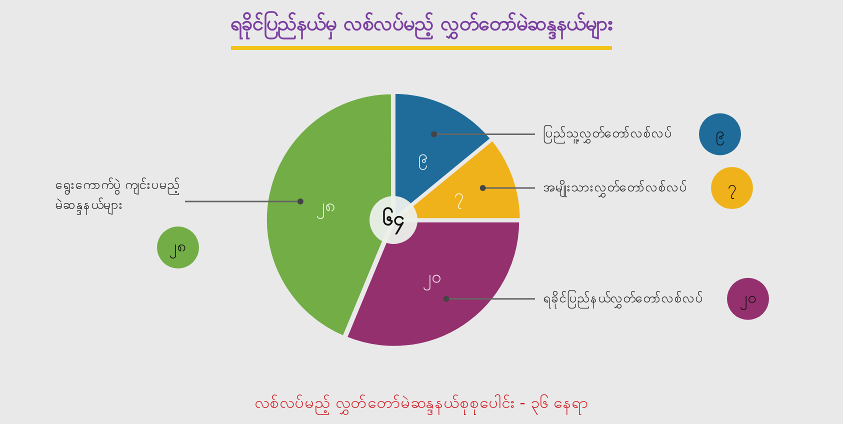  What do you see at coordinates (748, 298) in the screenshot?
I see `text: ၂၀` at bounding box center [748, 298].